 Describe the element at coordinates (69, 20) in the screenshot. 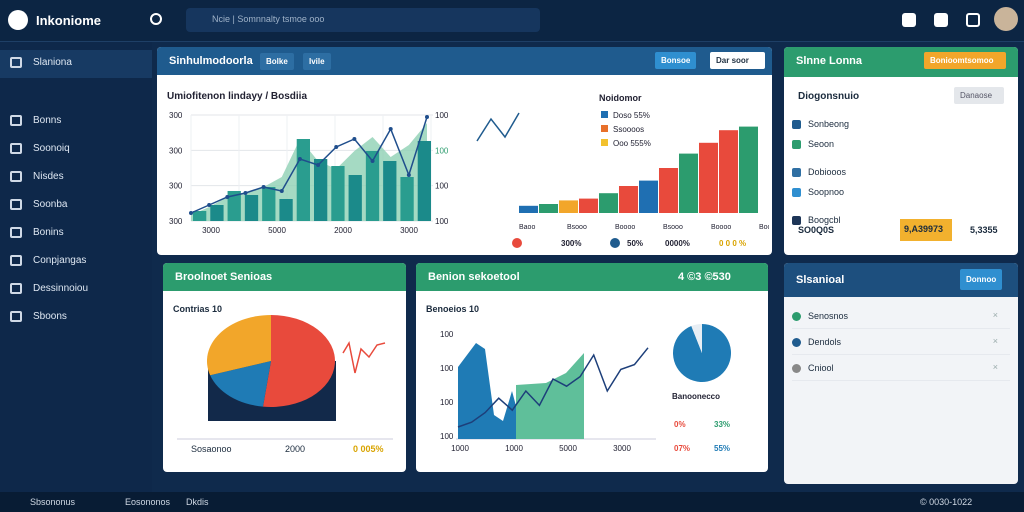

I see `app-name: Inkoniome` at that location.